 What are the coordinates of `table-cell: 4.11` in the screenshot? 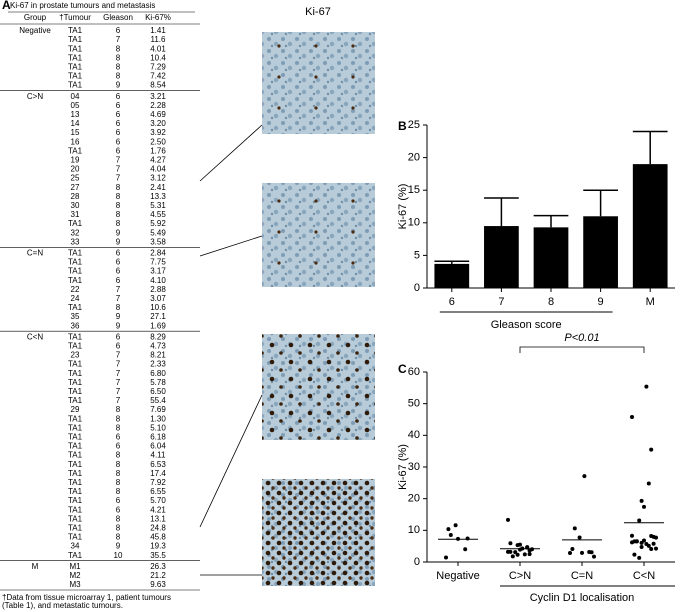 It's located at (159, 455).